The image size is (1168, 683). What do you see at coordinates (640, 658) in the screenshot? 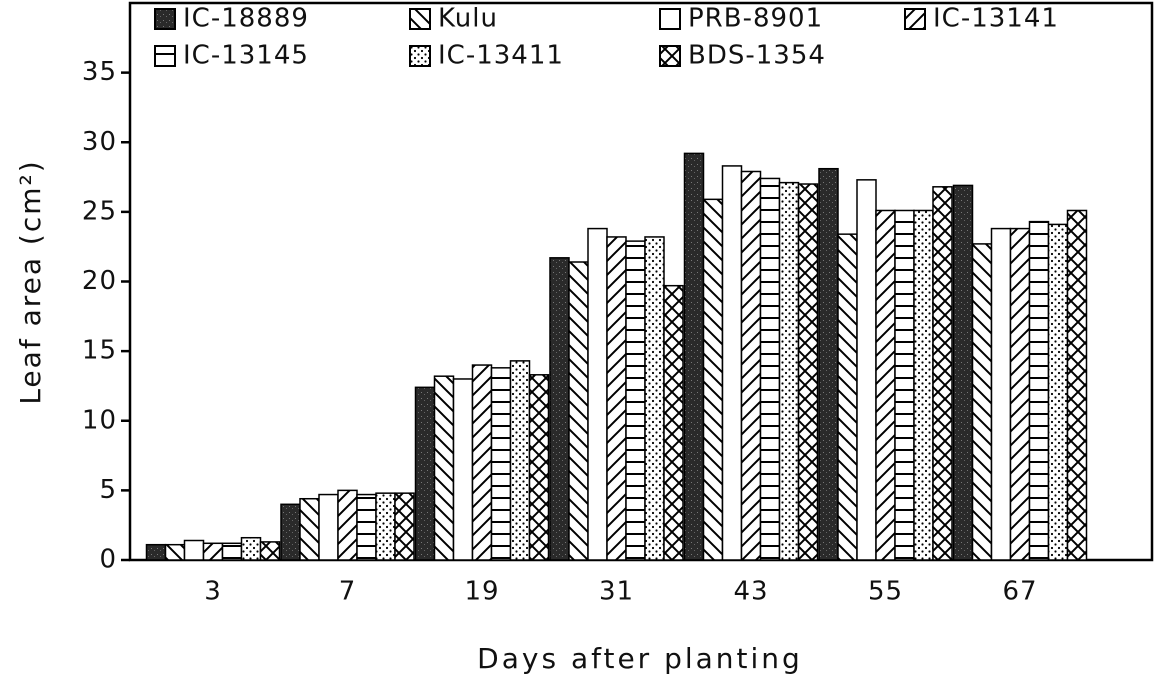
I see `x-axis-label: Days after planting` at bounding box center [640, 658].